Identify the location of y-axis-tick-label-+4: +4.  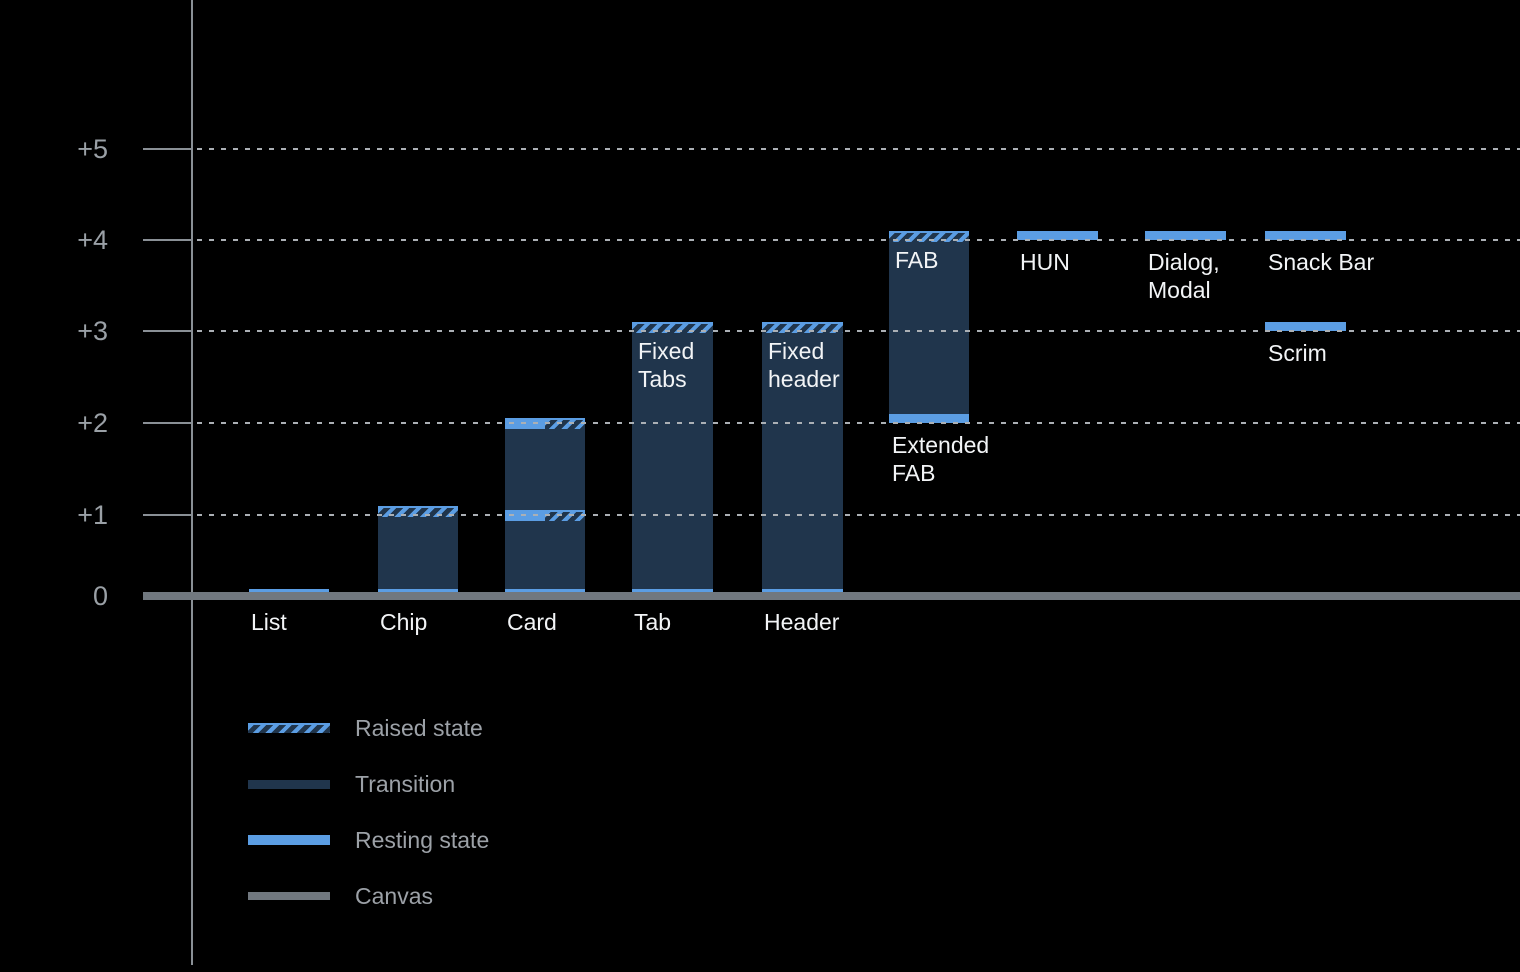
(92, 240).